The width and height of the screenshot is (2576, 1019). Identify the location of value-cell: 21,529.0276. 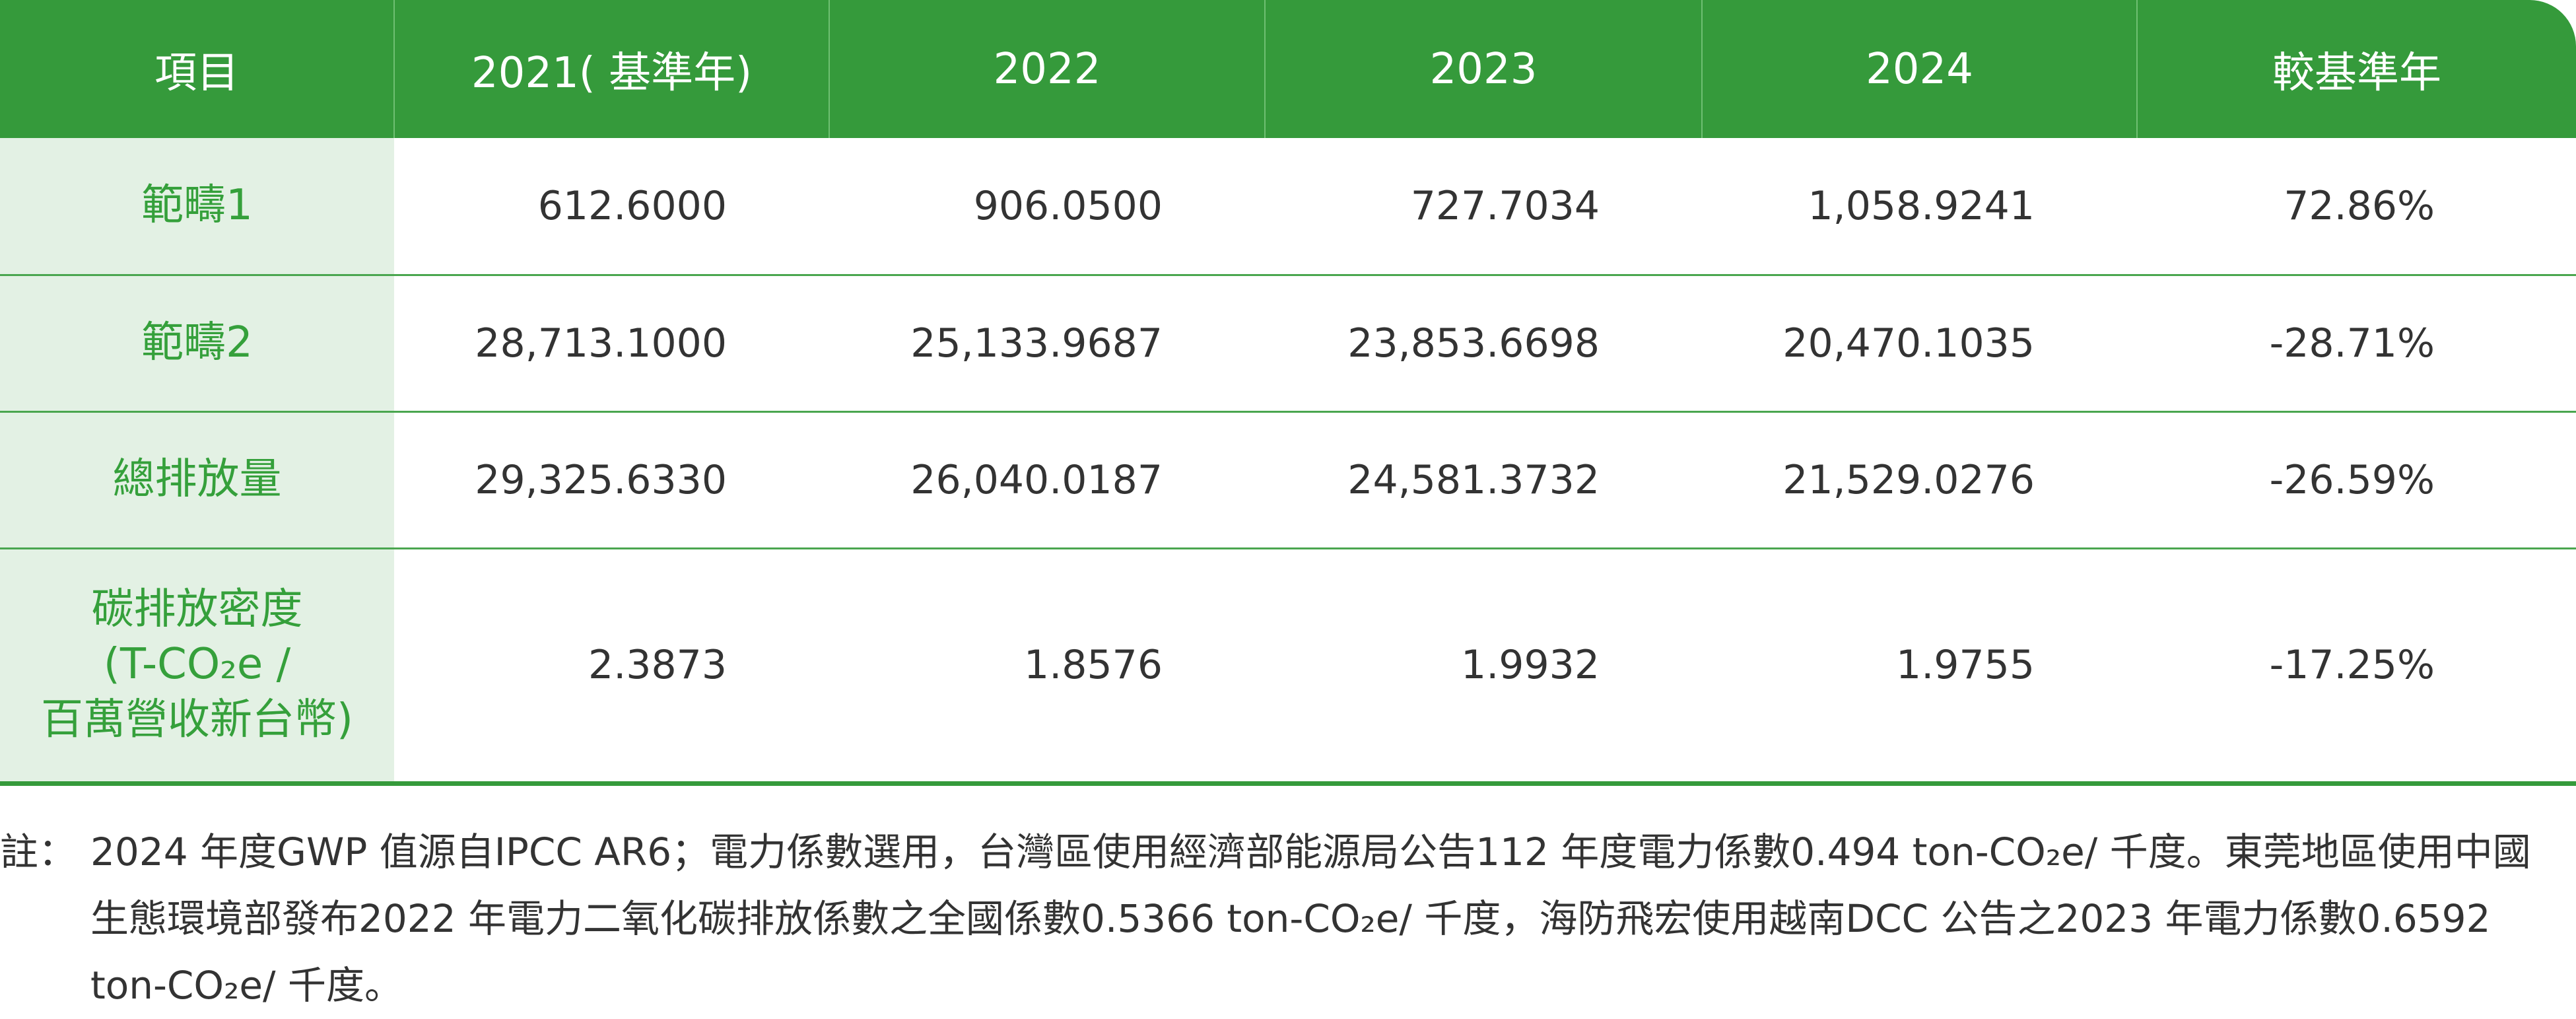
(1920, 480).